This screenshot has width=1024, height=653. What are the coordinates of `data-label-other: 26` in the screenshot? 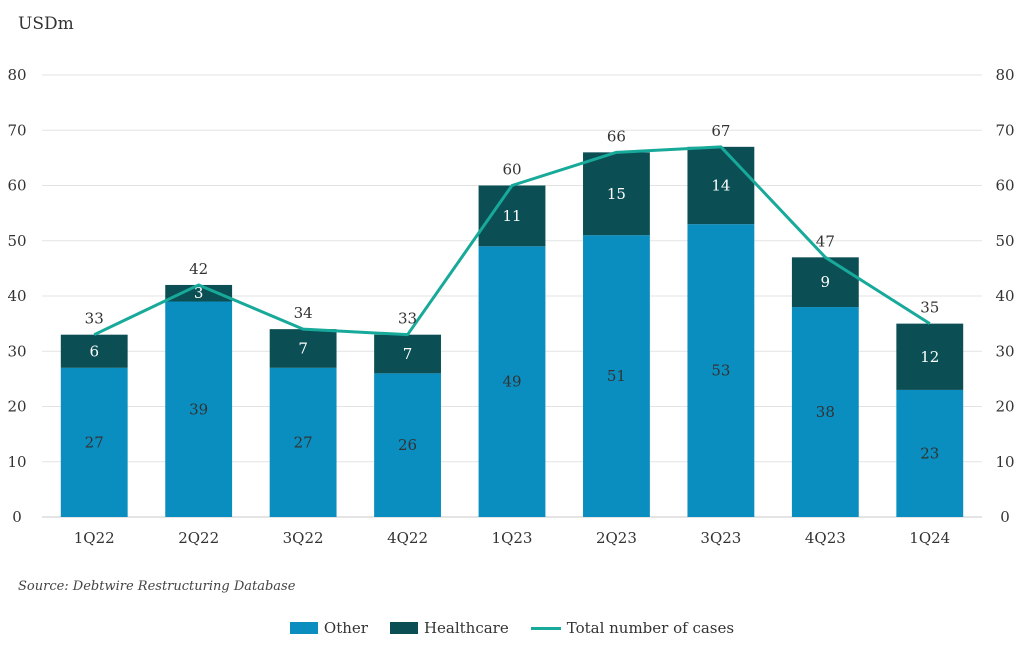 It's located at (407, 445).